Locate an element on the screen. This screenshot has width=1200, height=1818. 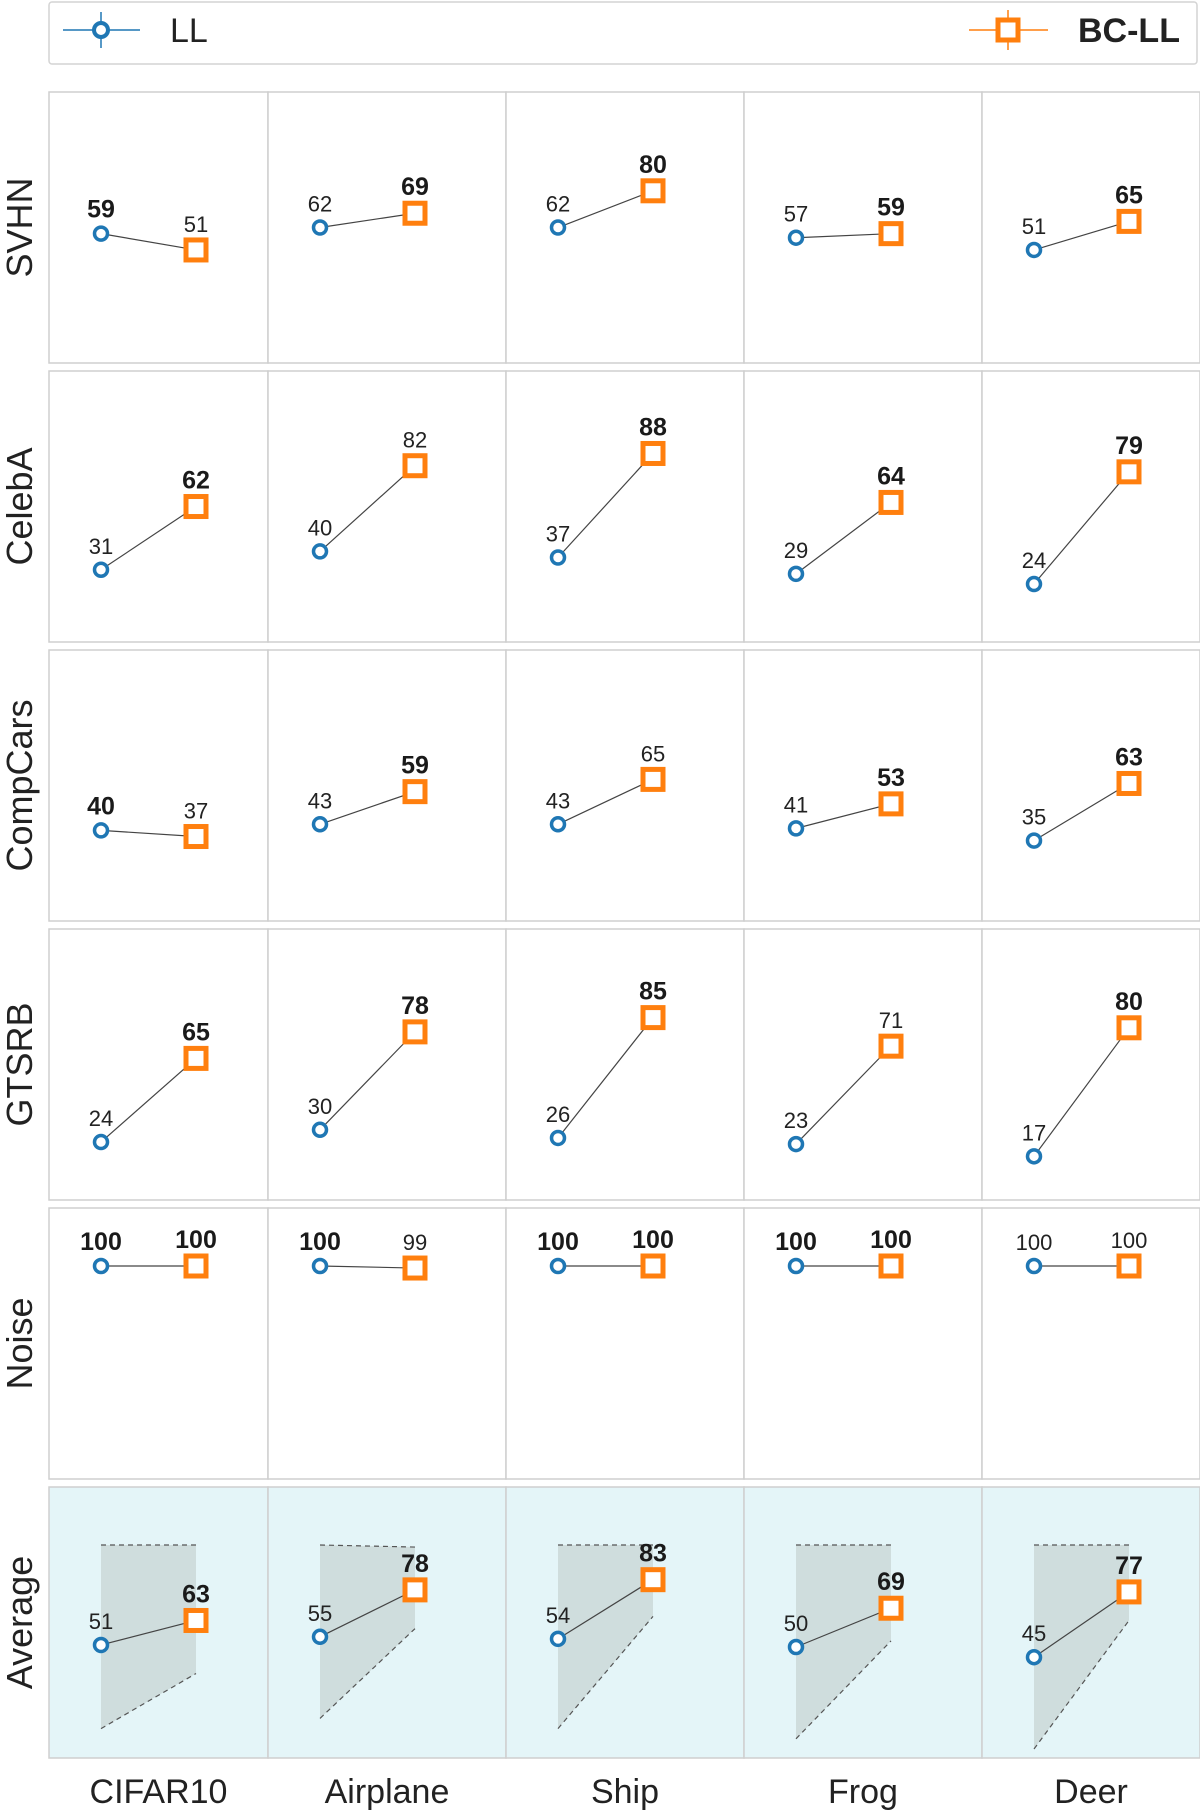
bcll-value-label: 82 is located at coordinates (415, 440).